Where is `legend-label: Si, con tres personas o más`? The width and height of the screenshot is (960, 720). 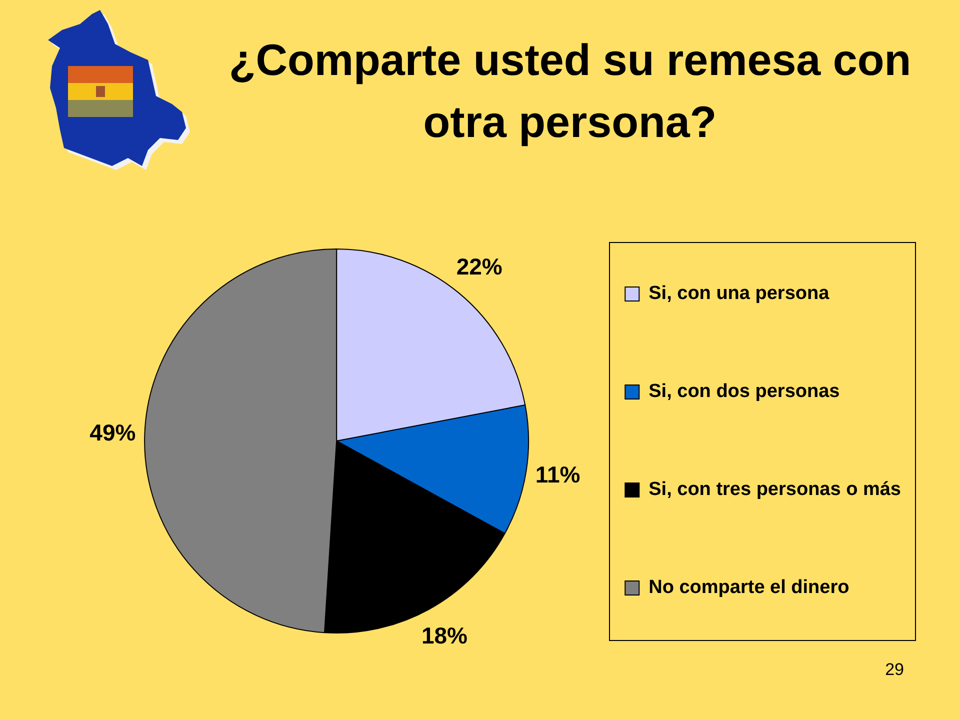
legend-label: Si, con tres personas o más is located at coordinates (775, 489).